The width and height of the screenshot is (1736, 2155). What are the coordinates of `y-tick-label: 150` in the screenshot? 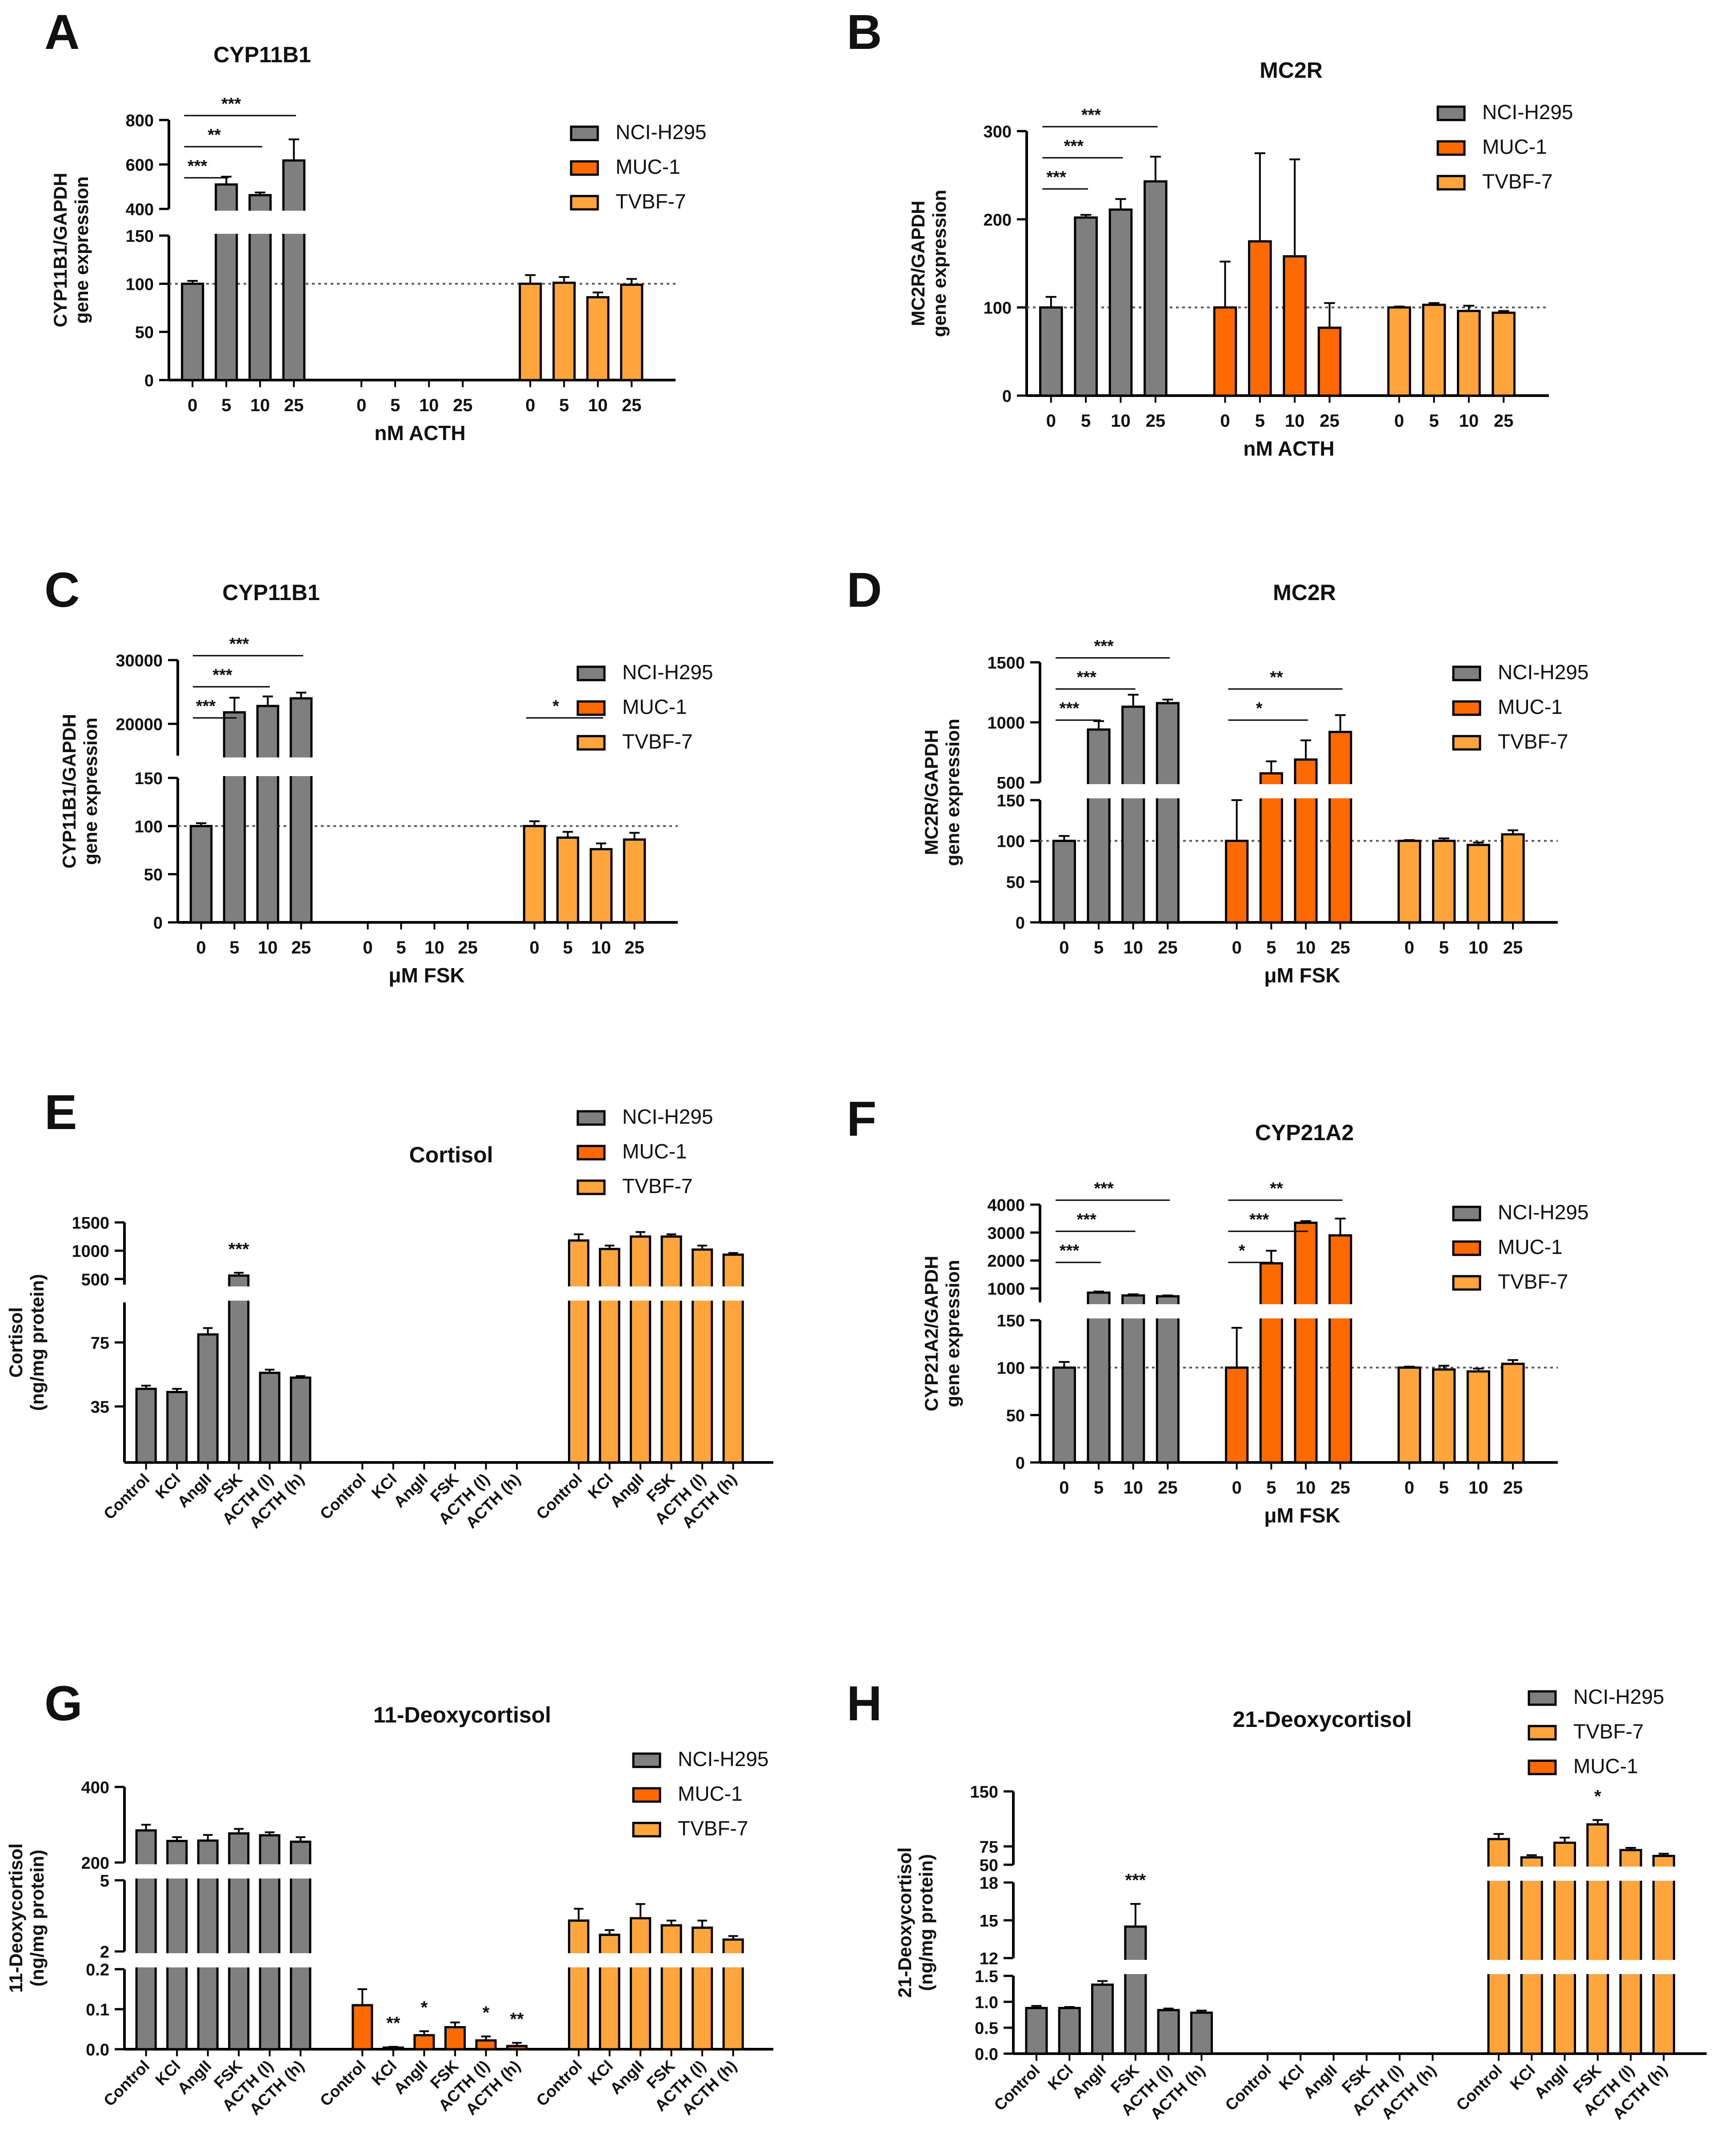 It's located at (1011, 801).